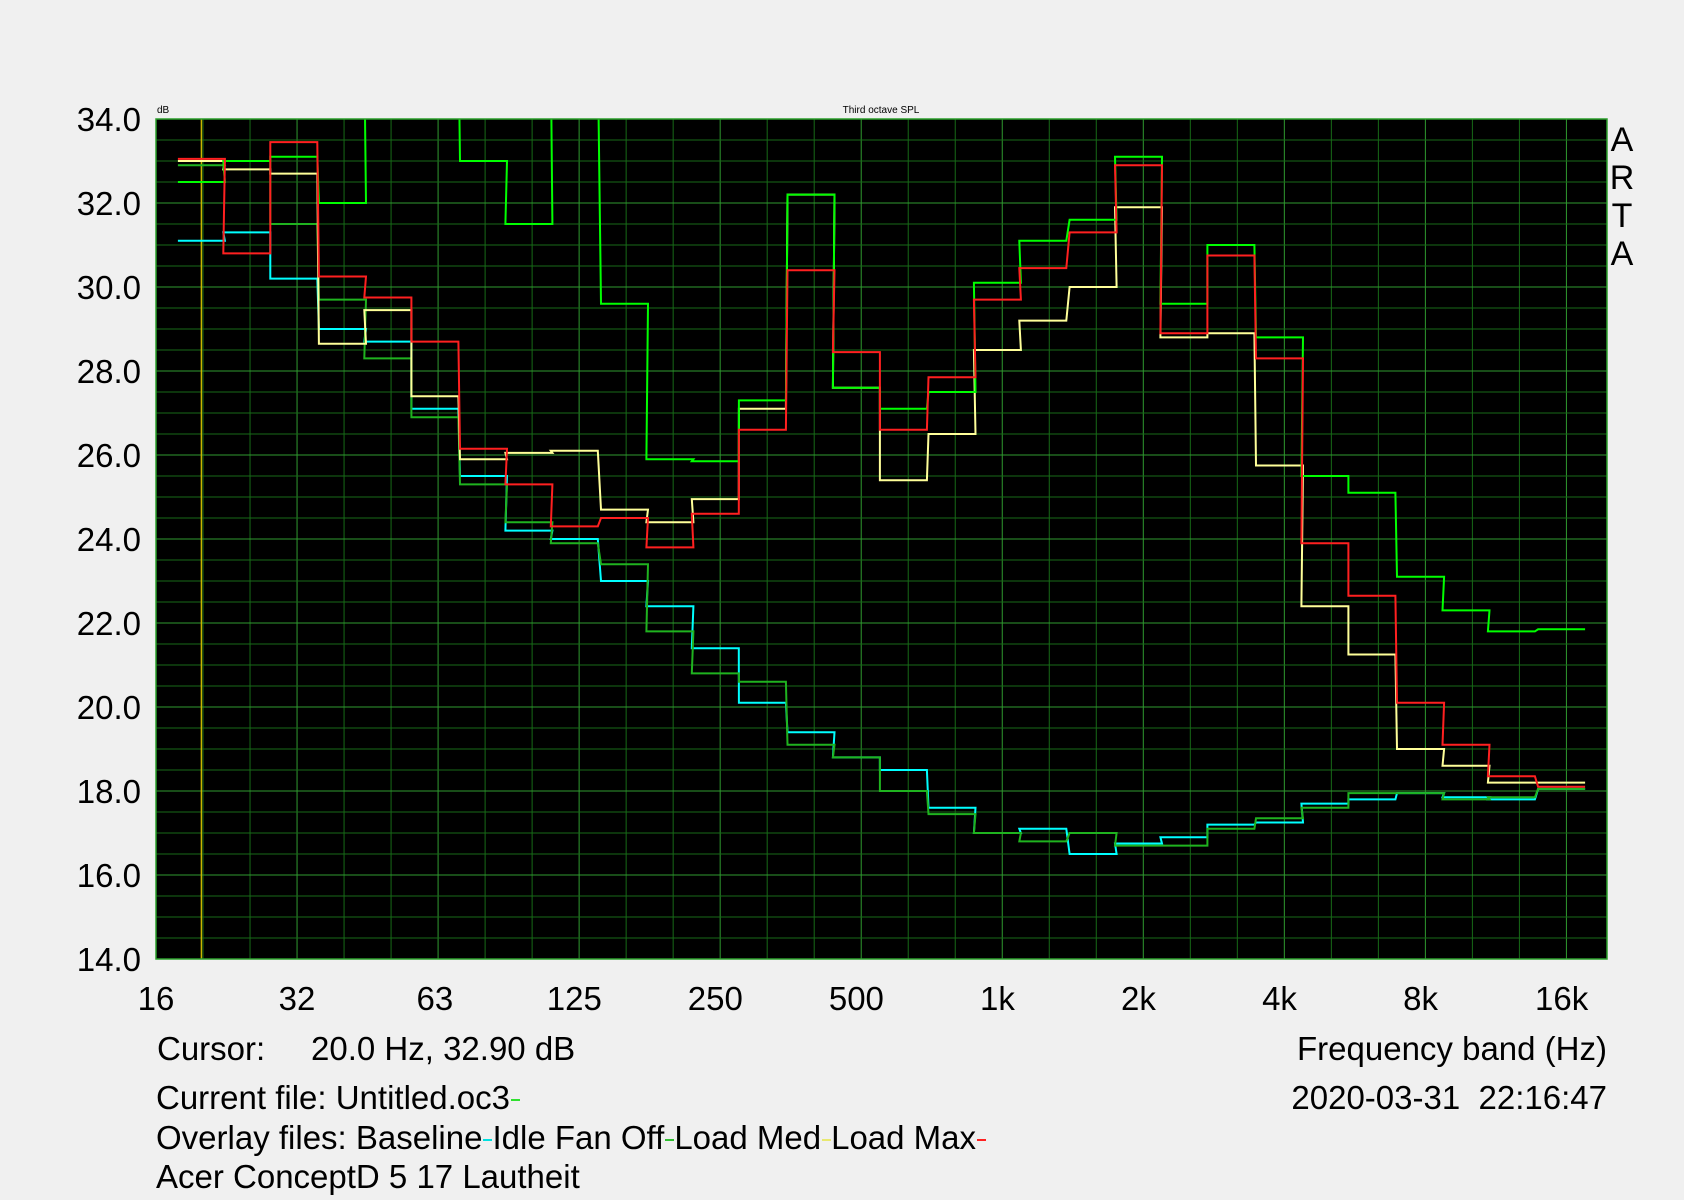 The height and width of the screenshot is (1200, 1684). I want to click on y-tick-label: 14.0, so click(109, 959).